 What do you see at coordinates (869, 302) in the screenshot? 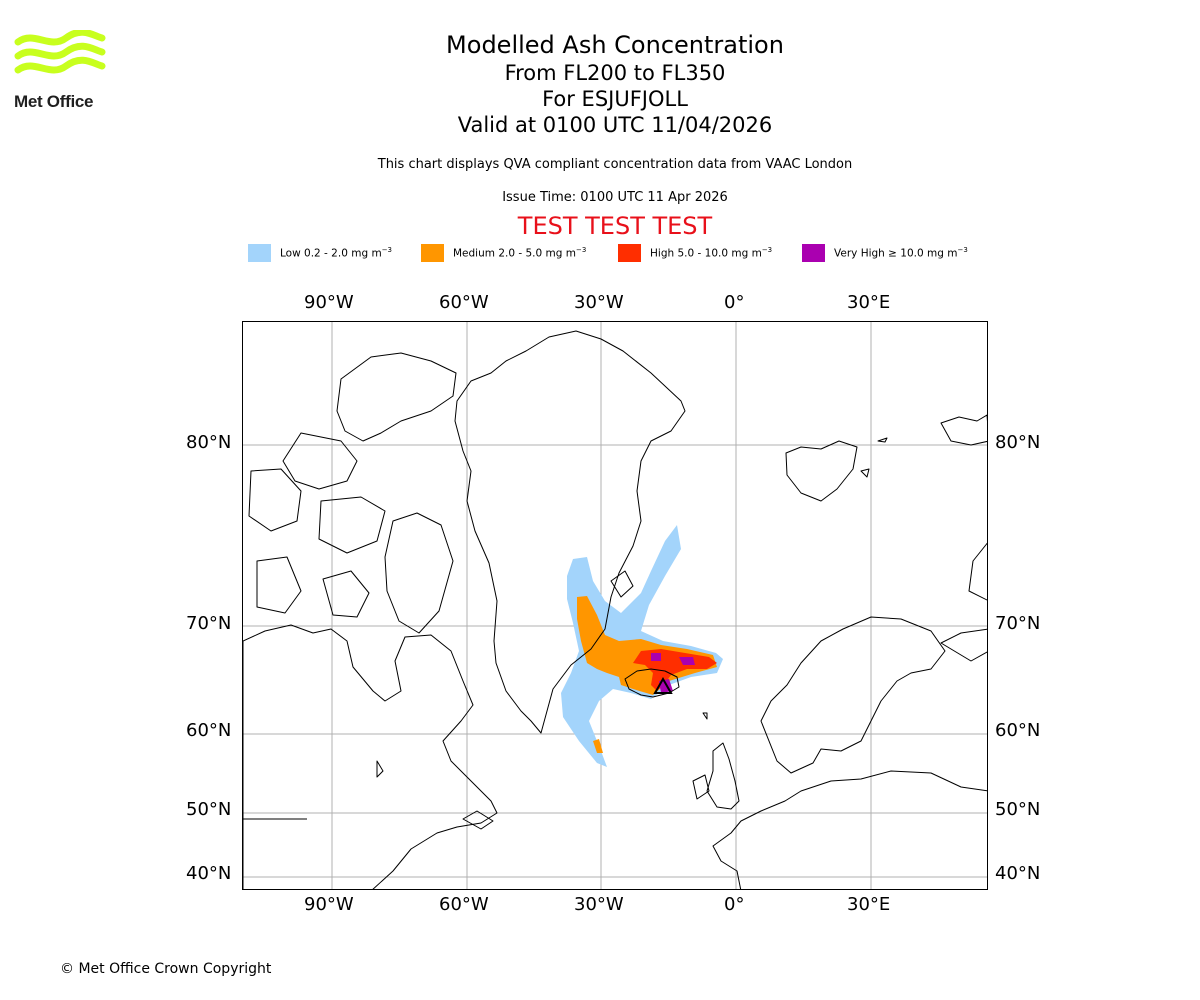
I see `lon-label-top-30e: 30°E` at bounding box center [869, 302].